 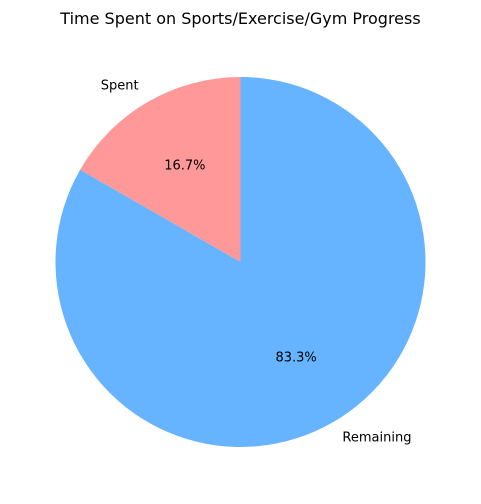 I want to click on percent-label-spent: 16.7%, so click(x=184, y=165).